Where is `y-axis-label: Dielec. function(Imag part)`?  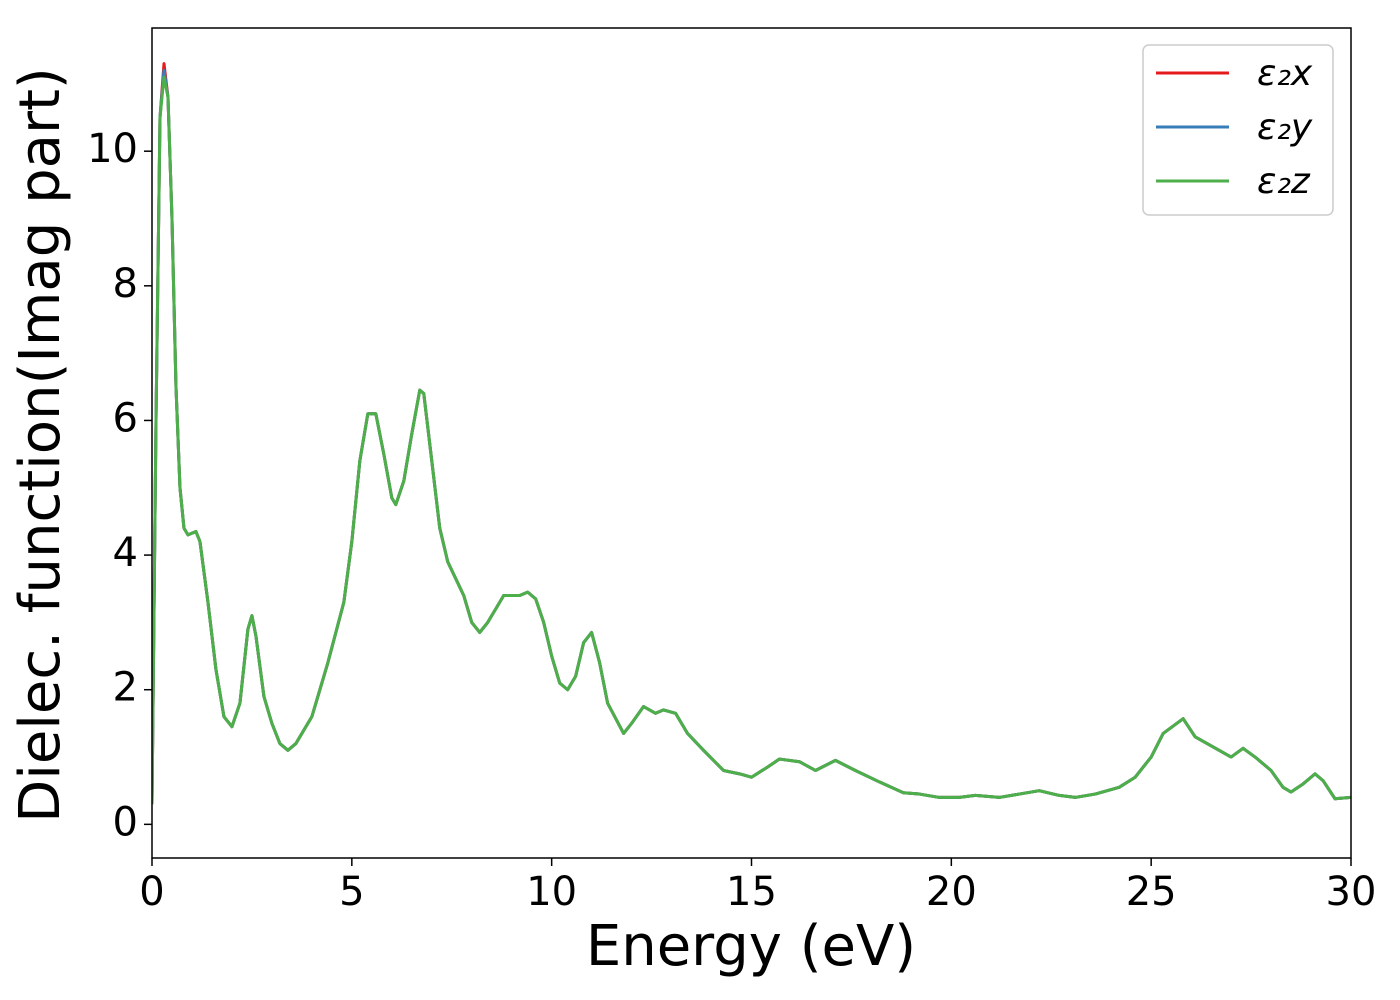 y-axis-label: Dielec. function(Imag part) is located at coordinates (40, 445).